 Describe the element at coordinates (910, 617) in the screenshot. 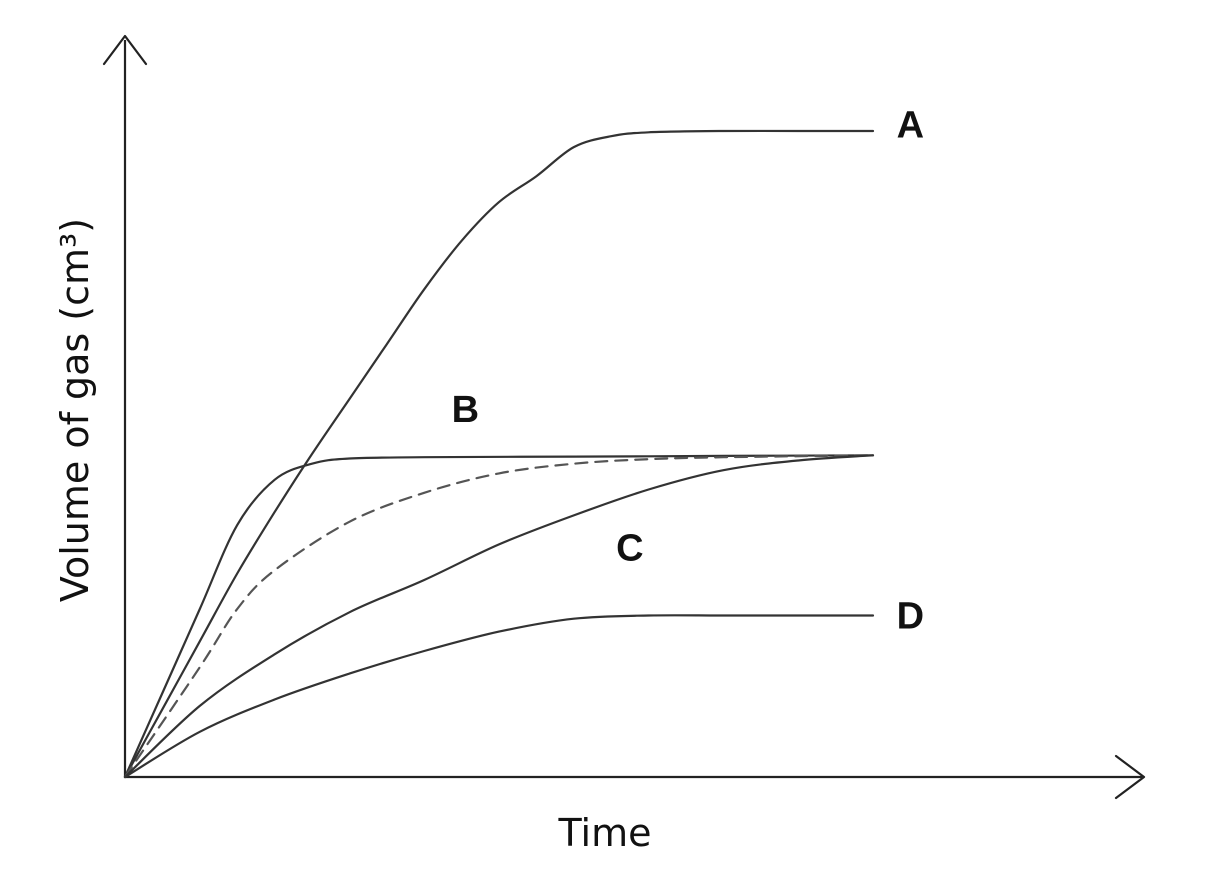

I see `curve-label-d: D` at that location.